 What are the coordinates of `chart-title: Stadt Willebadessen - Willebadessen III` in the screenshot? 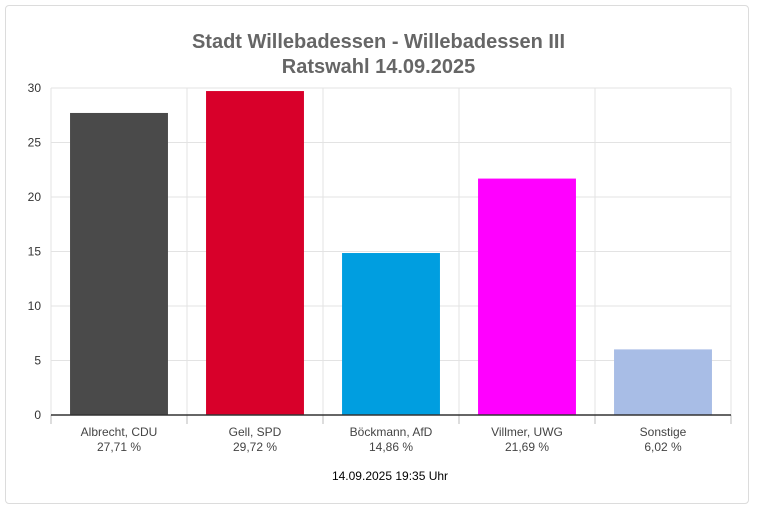 It's located at (378, 42).